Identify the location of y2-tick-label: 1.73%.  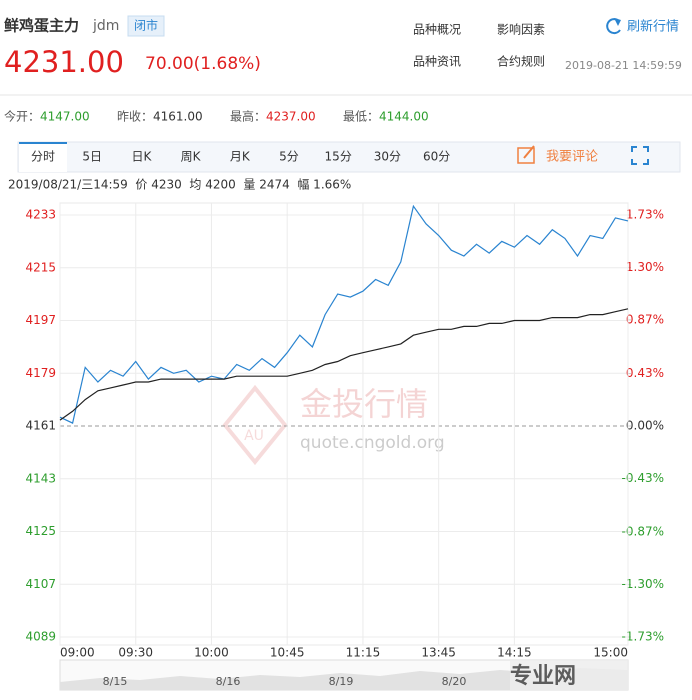
(645, 215).